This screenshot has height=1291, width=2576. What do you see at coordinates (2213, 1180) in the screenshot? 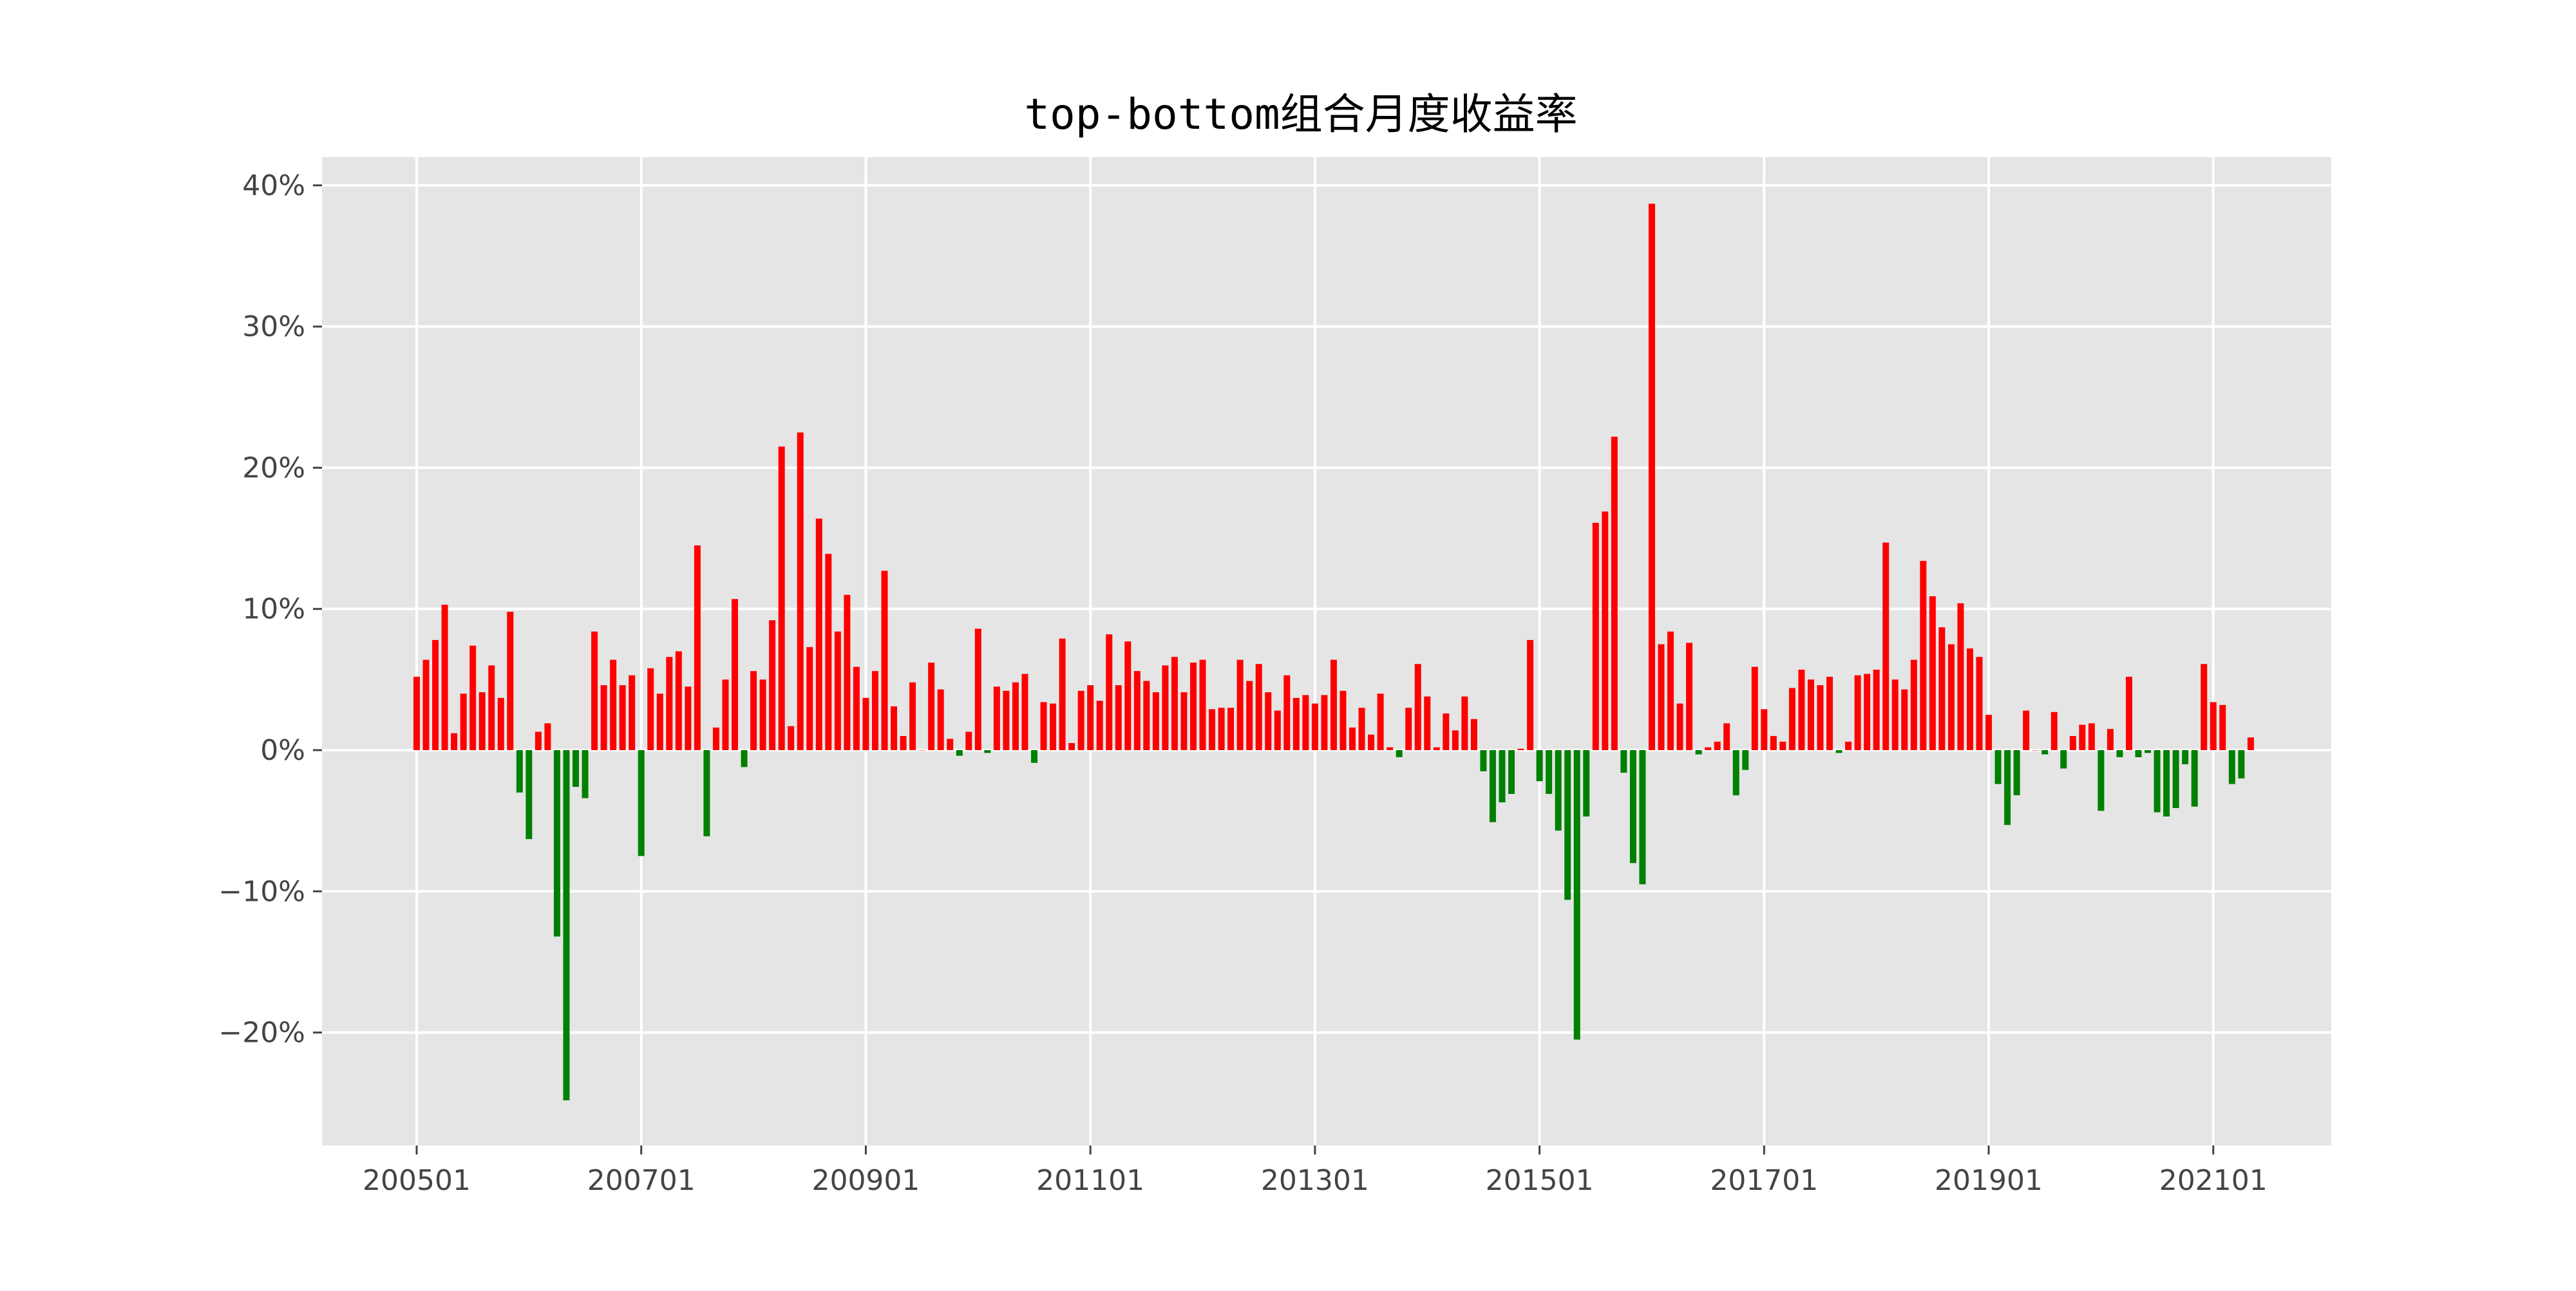
I see `x-tick-label: 202101` at bounding box center [2213, 1180].